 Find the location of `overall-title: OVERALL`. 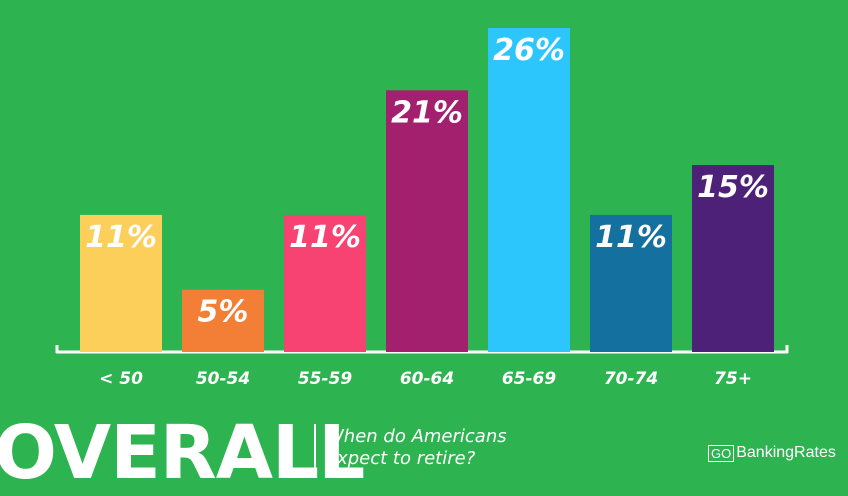

overall-title: OVERALL is located at coordinates (182, 453).